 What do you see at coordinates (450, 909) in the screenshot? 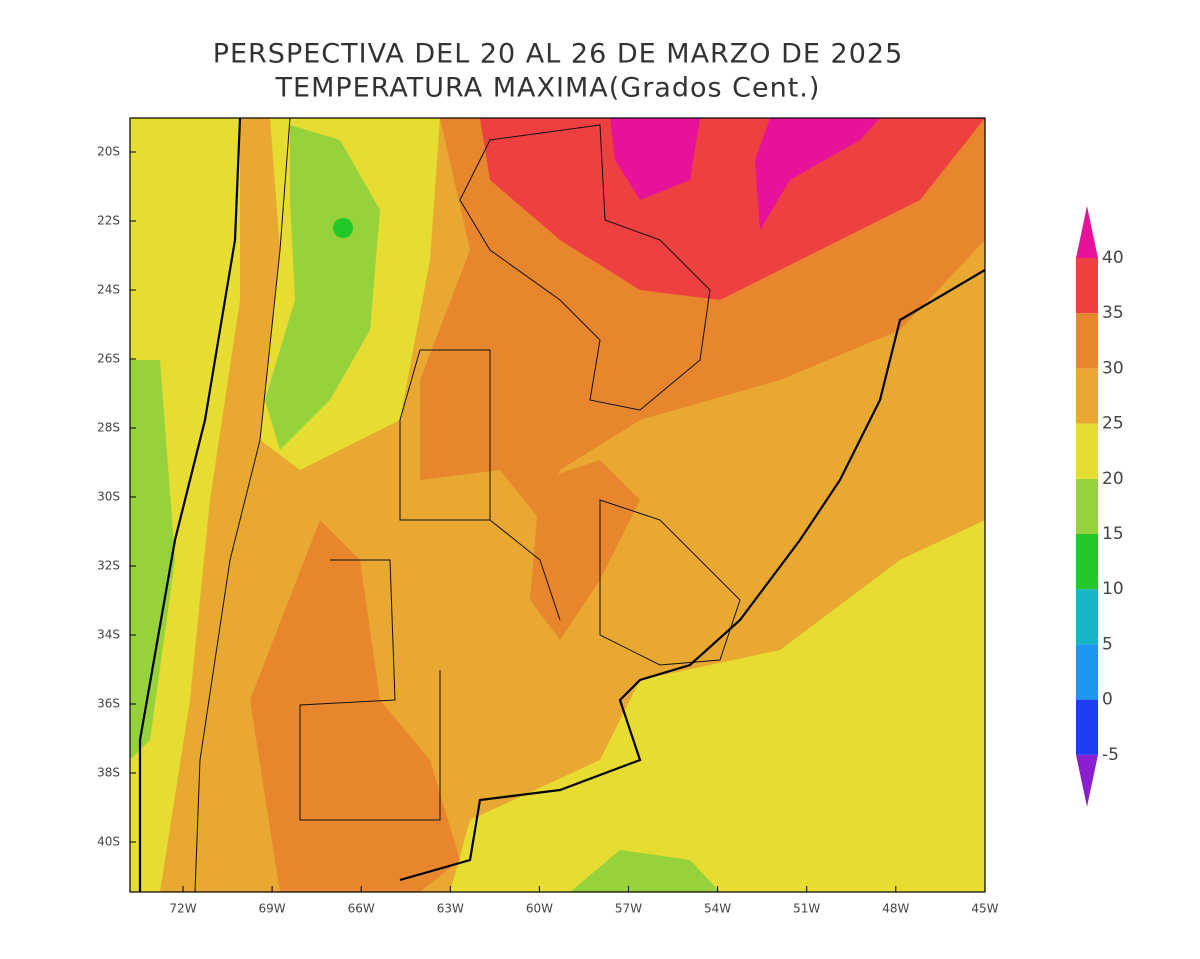
I see `lon-label: 63W` at bounding box center [450, 909].